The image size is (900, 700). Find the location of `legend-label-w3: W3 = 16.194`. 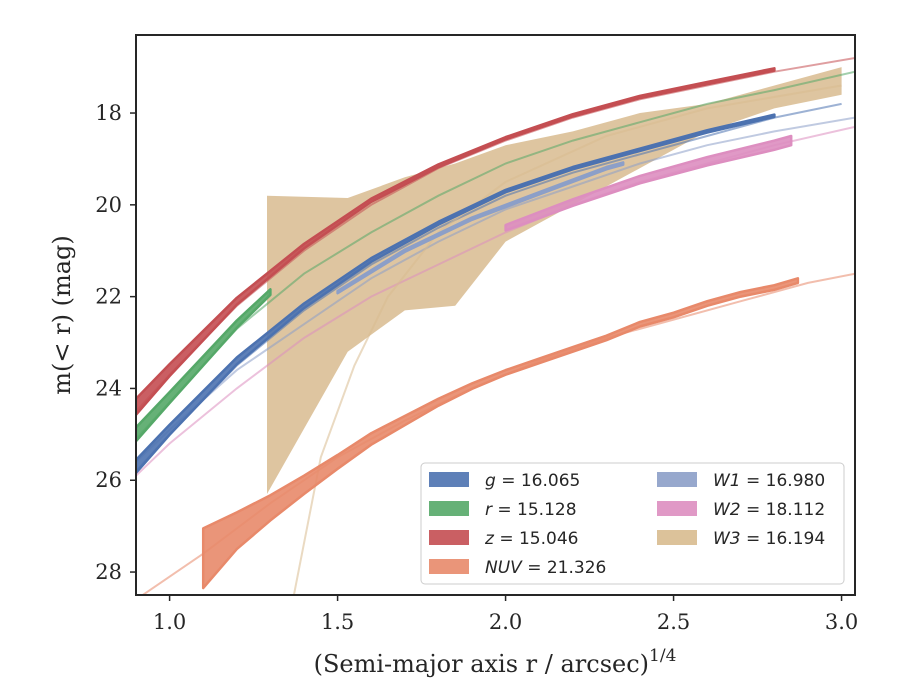

legend-label-w3: W3 = 16.194 is located at coordinates (769, 539).